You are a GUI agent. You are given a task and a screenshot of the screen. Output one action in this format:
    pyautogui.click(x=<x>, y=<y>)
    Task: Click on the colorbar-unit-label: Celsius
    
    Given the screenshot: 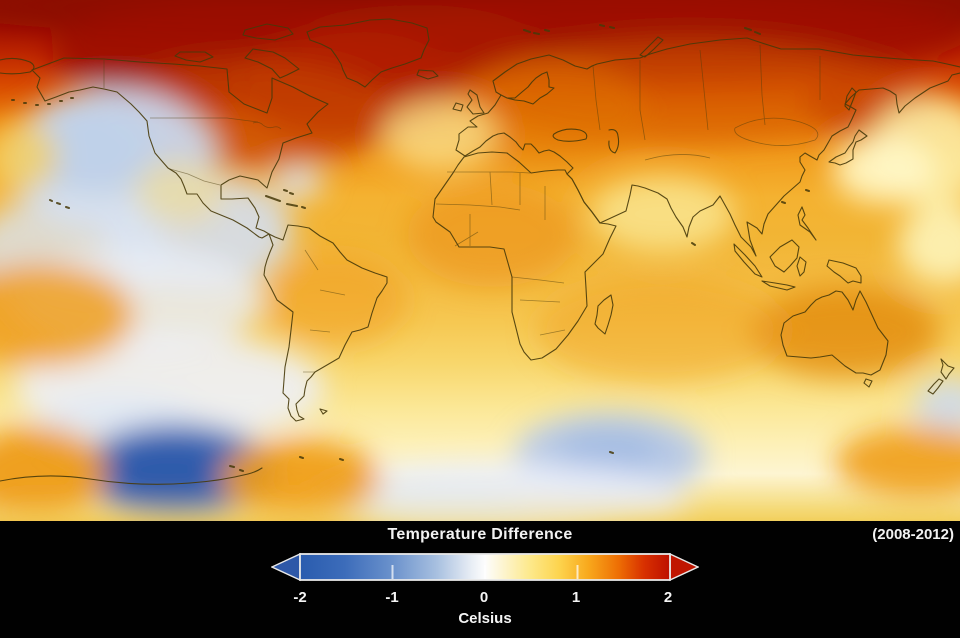 What is the action you would take?
    pyautogui.click(x=485, y=618)
    